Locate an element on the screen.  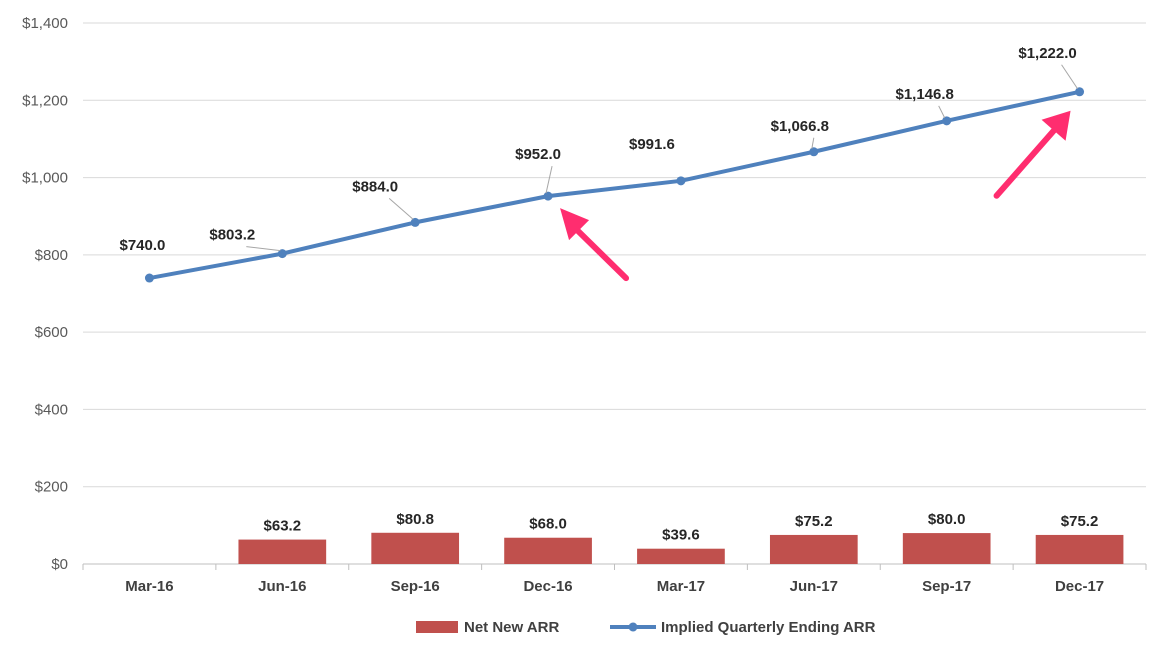
bar-data-label: $39.6 is located at coordinates (681, 535).